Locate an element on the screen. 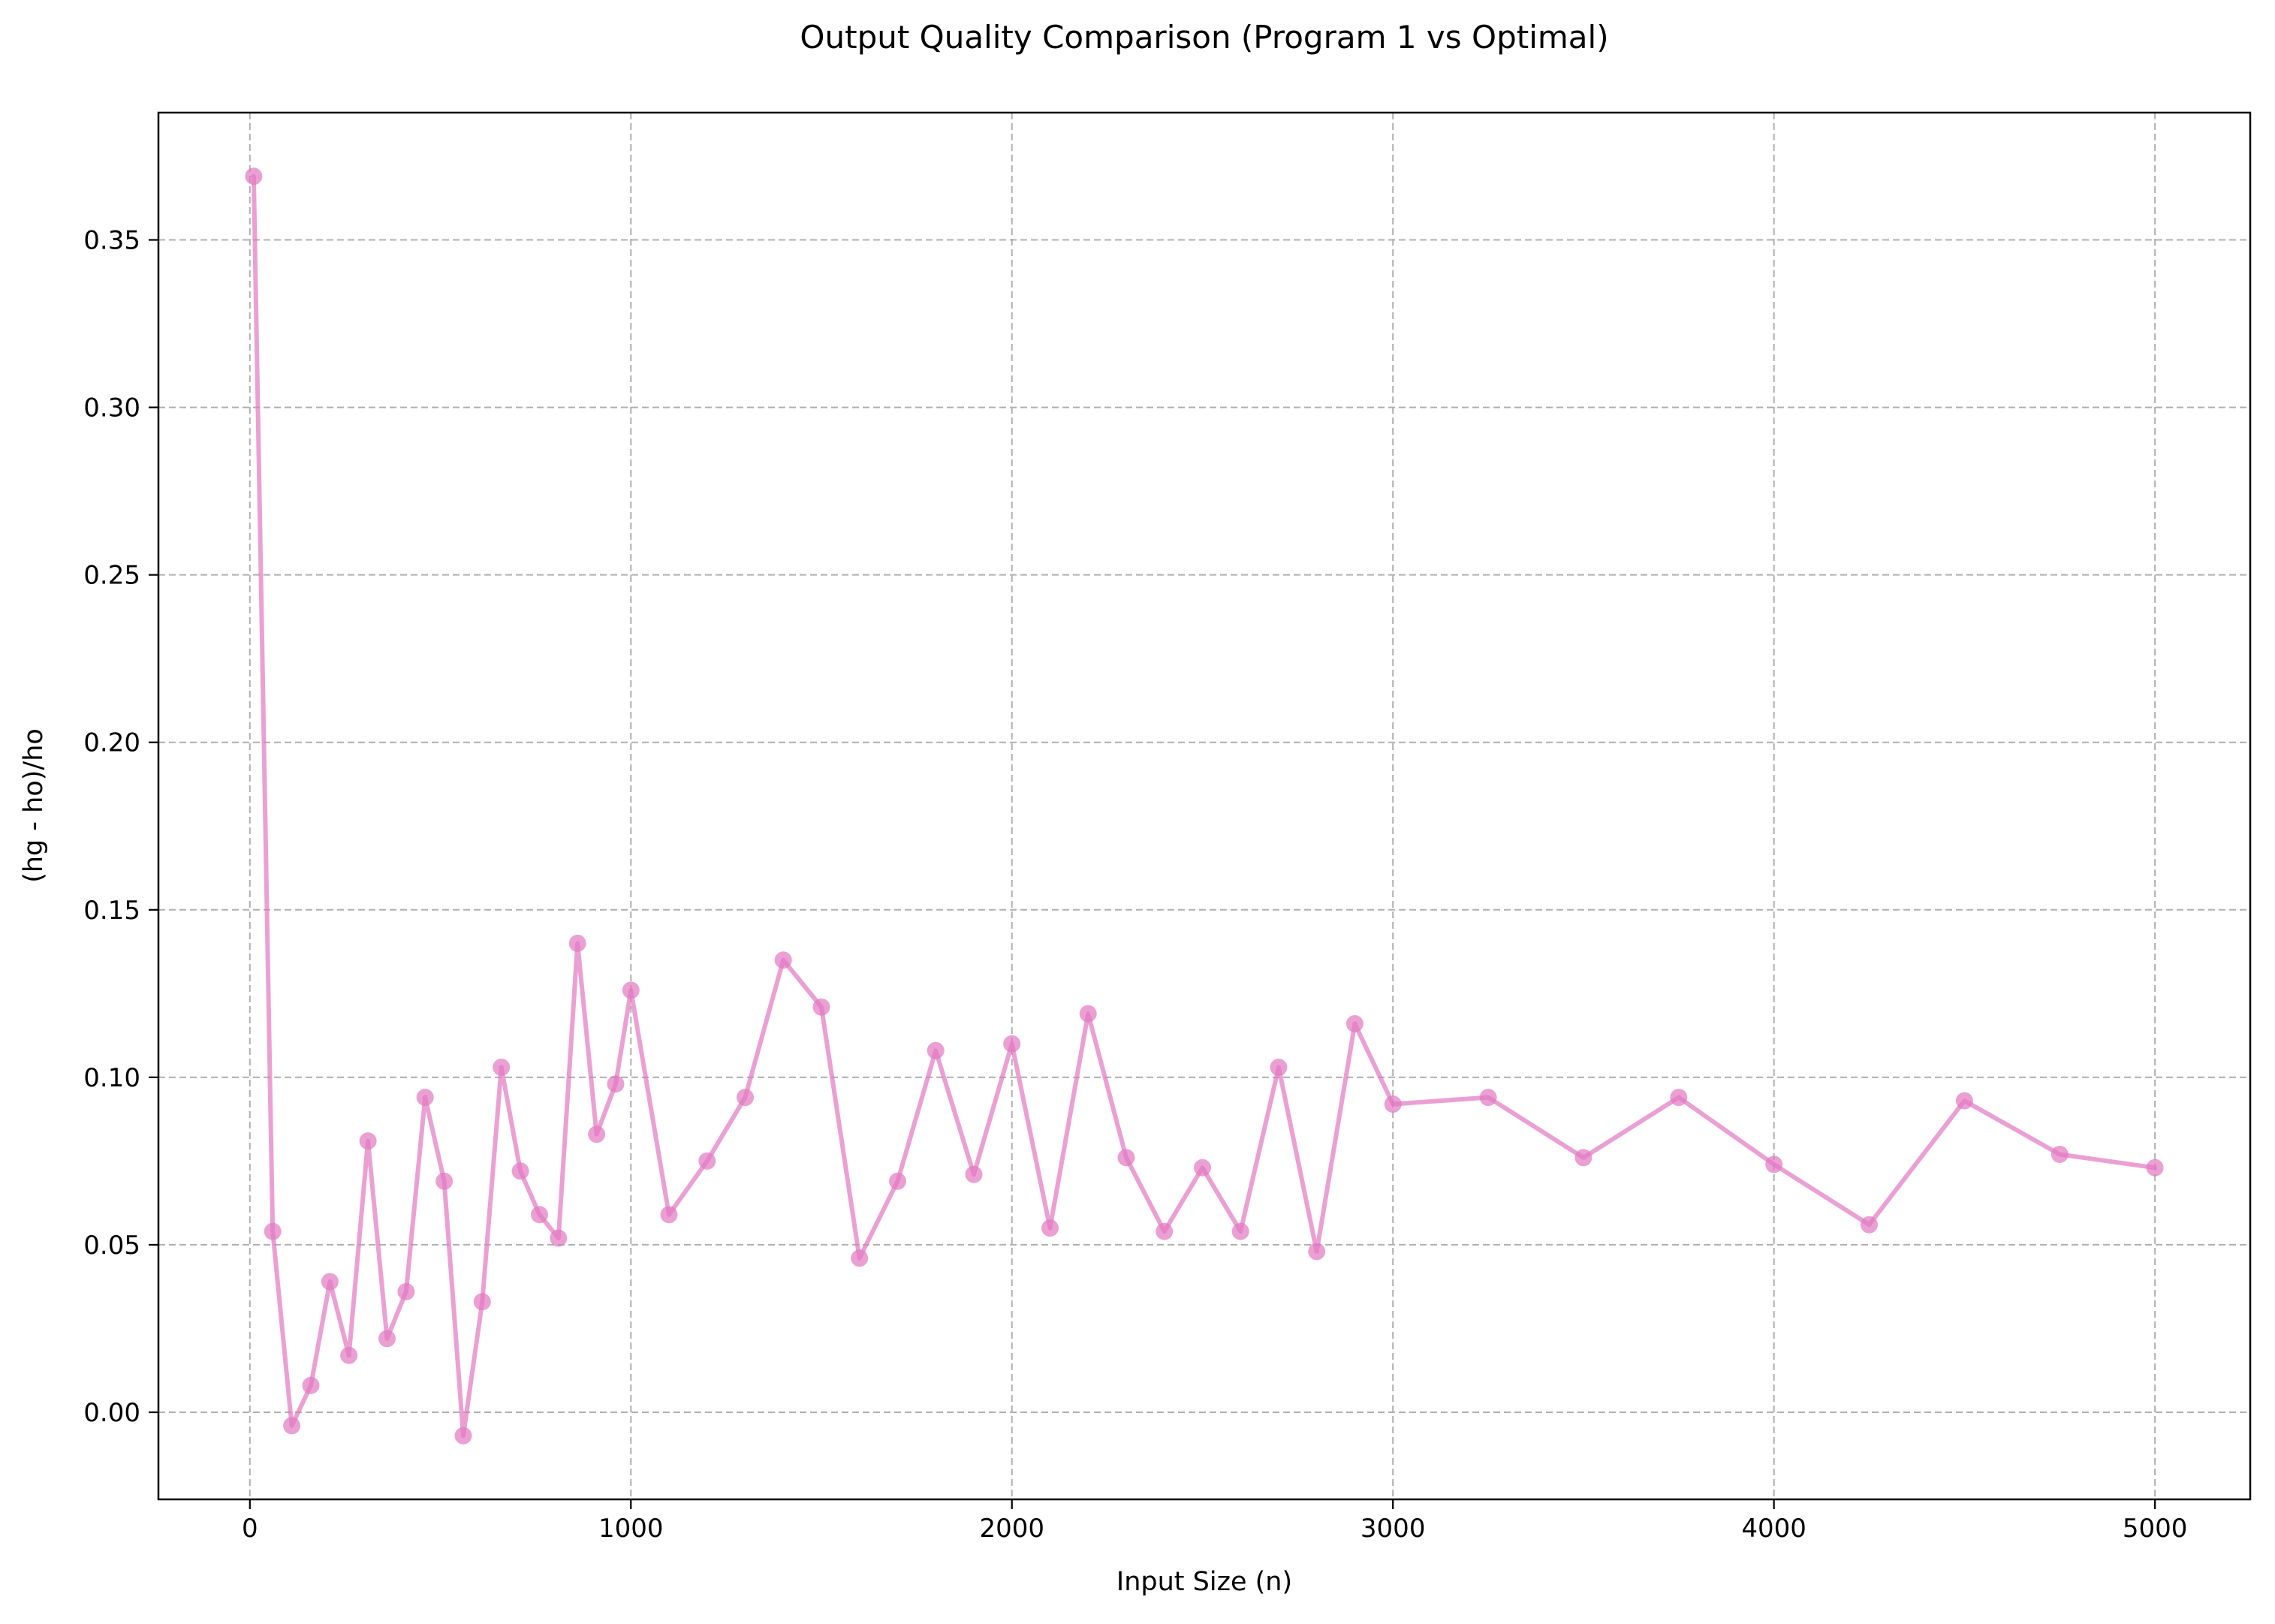 The image size is (2275, 1624). y-tick-label: 0.20 is located at coordinates (111, 743).